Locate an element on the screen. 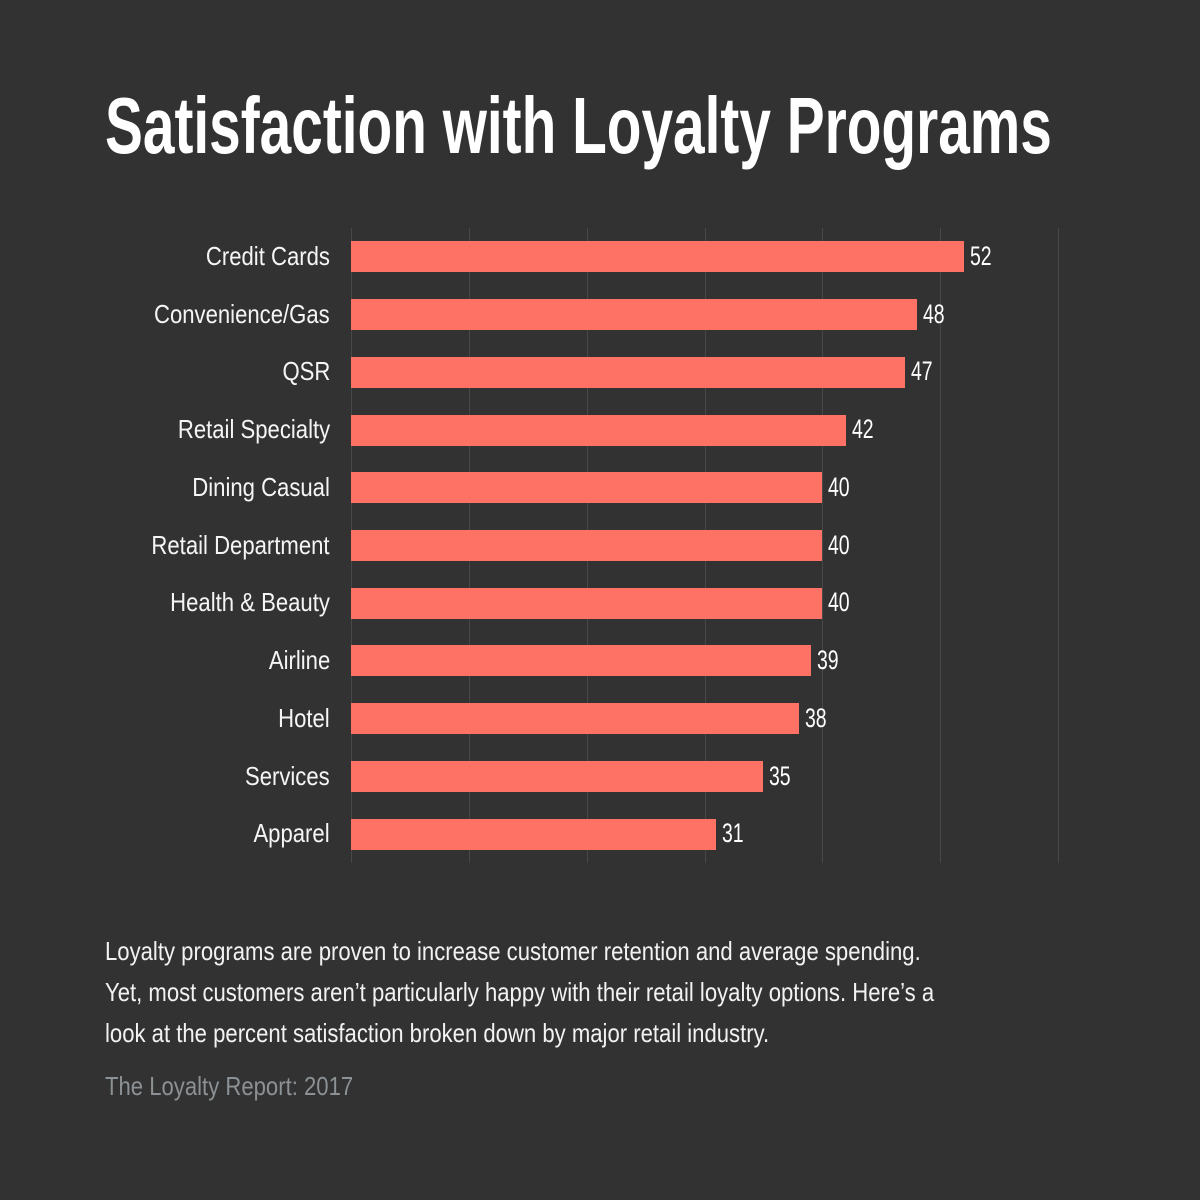 The height and width of the screenshot is (1200, 1200). value-label: 35 is located at coordinates (780, 775).